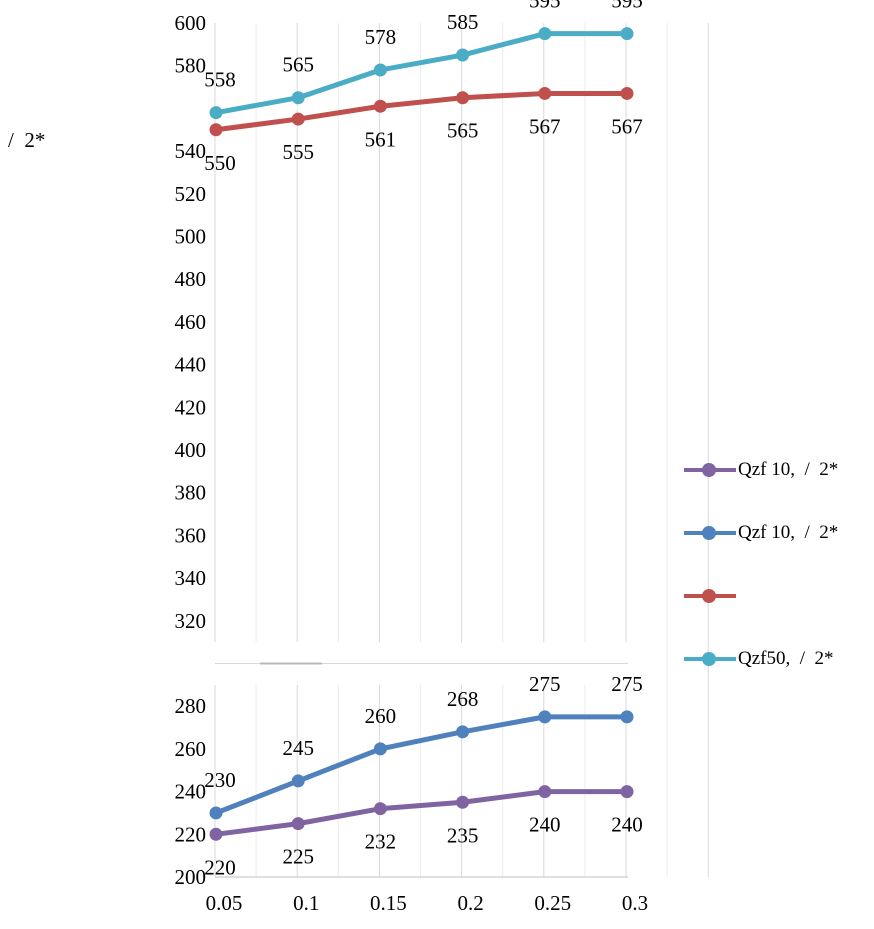  Describe the element at coordinates (191, 706) in the screenshot. I see `y-tick-label: 280` at that location.